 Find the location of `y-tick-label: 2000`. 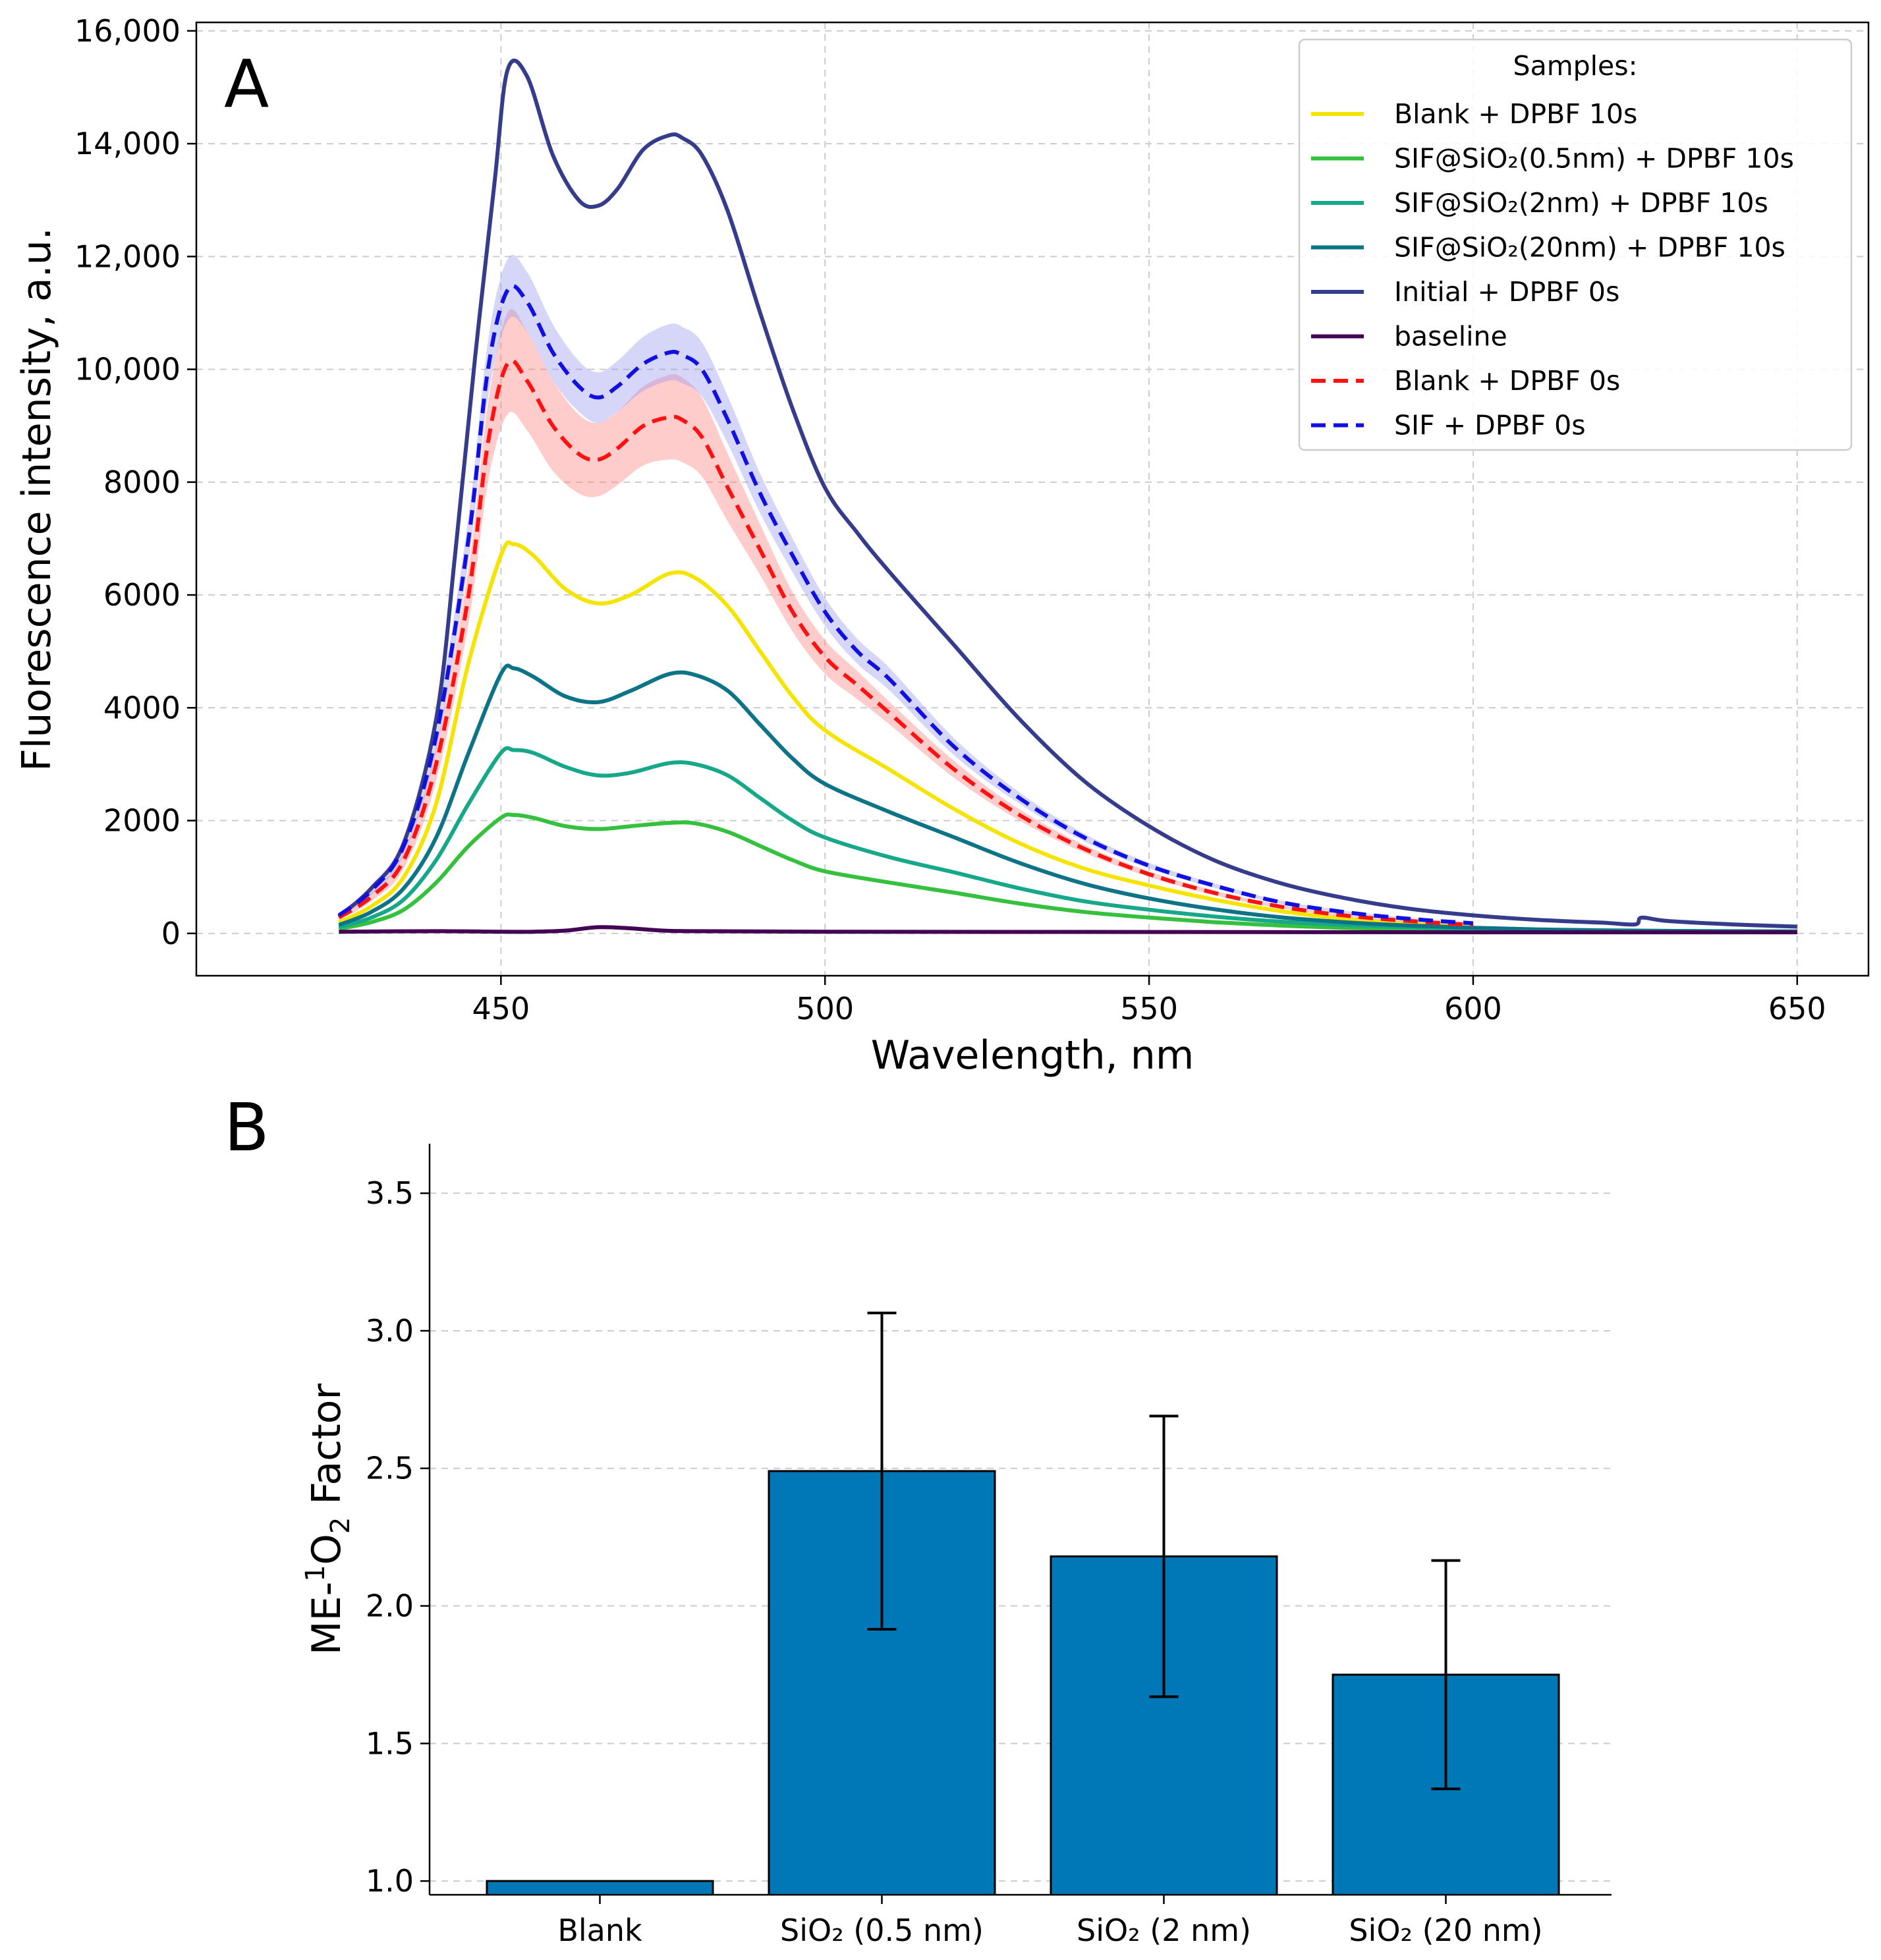

y-tick-label: 2000 is located at coordinates (142, 821).